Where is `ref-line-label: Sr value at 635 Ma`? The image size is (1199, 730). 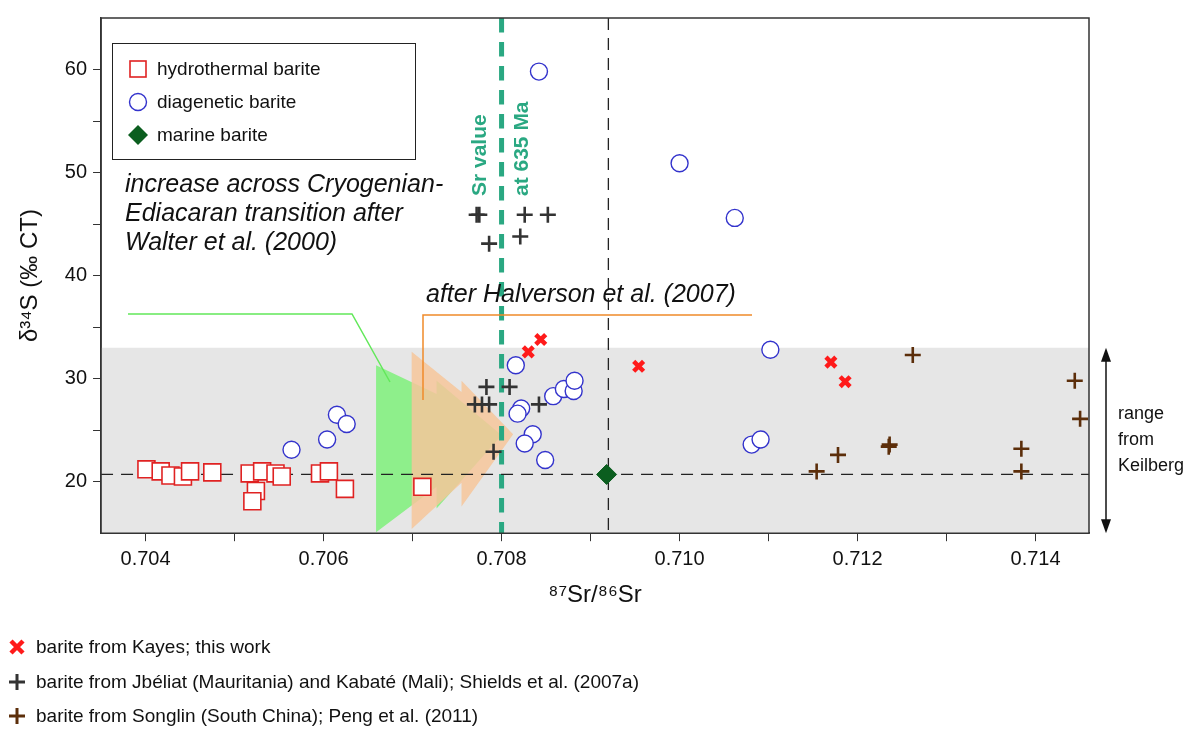
ref-line-label: Sr value at 635 Ma is located at coordinates (500, 148).